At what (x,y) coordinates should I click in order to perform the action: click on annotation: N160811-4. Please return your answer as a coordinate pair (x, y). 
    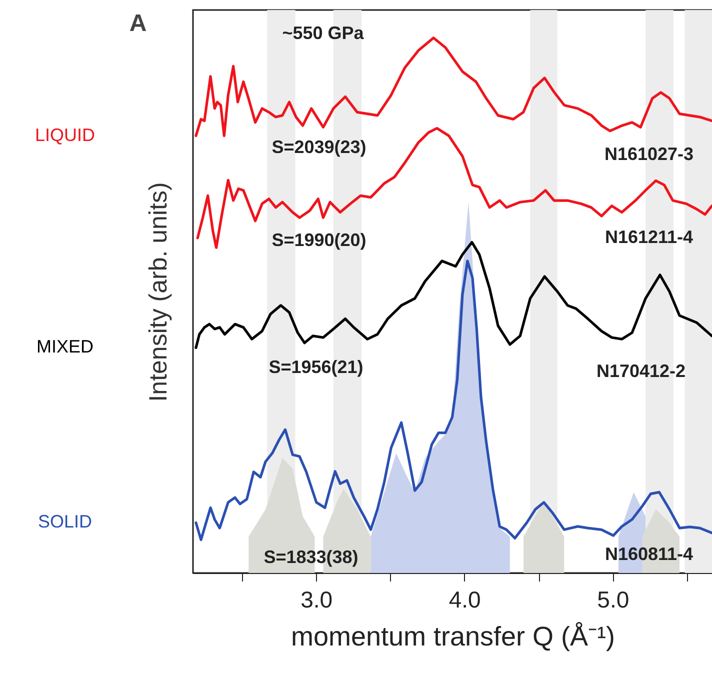
    Looking at the image, I should click on (649, 554).